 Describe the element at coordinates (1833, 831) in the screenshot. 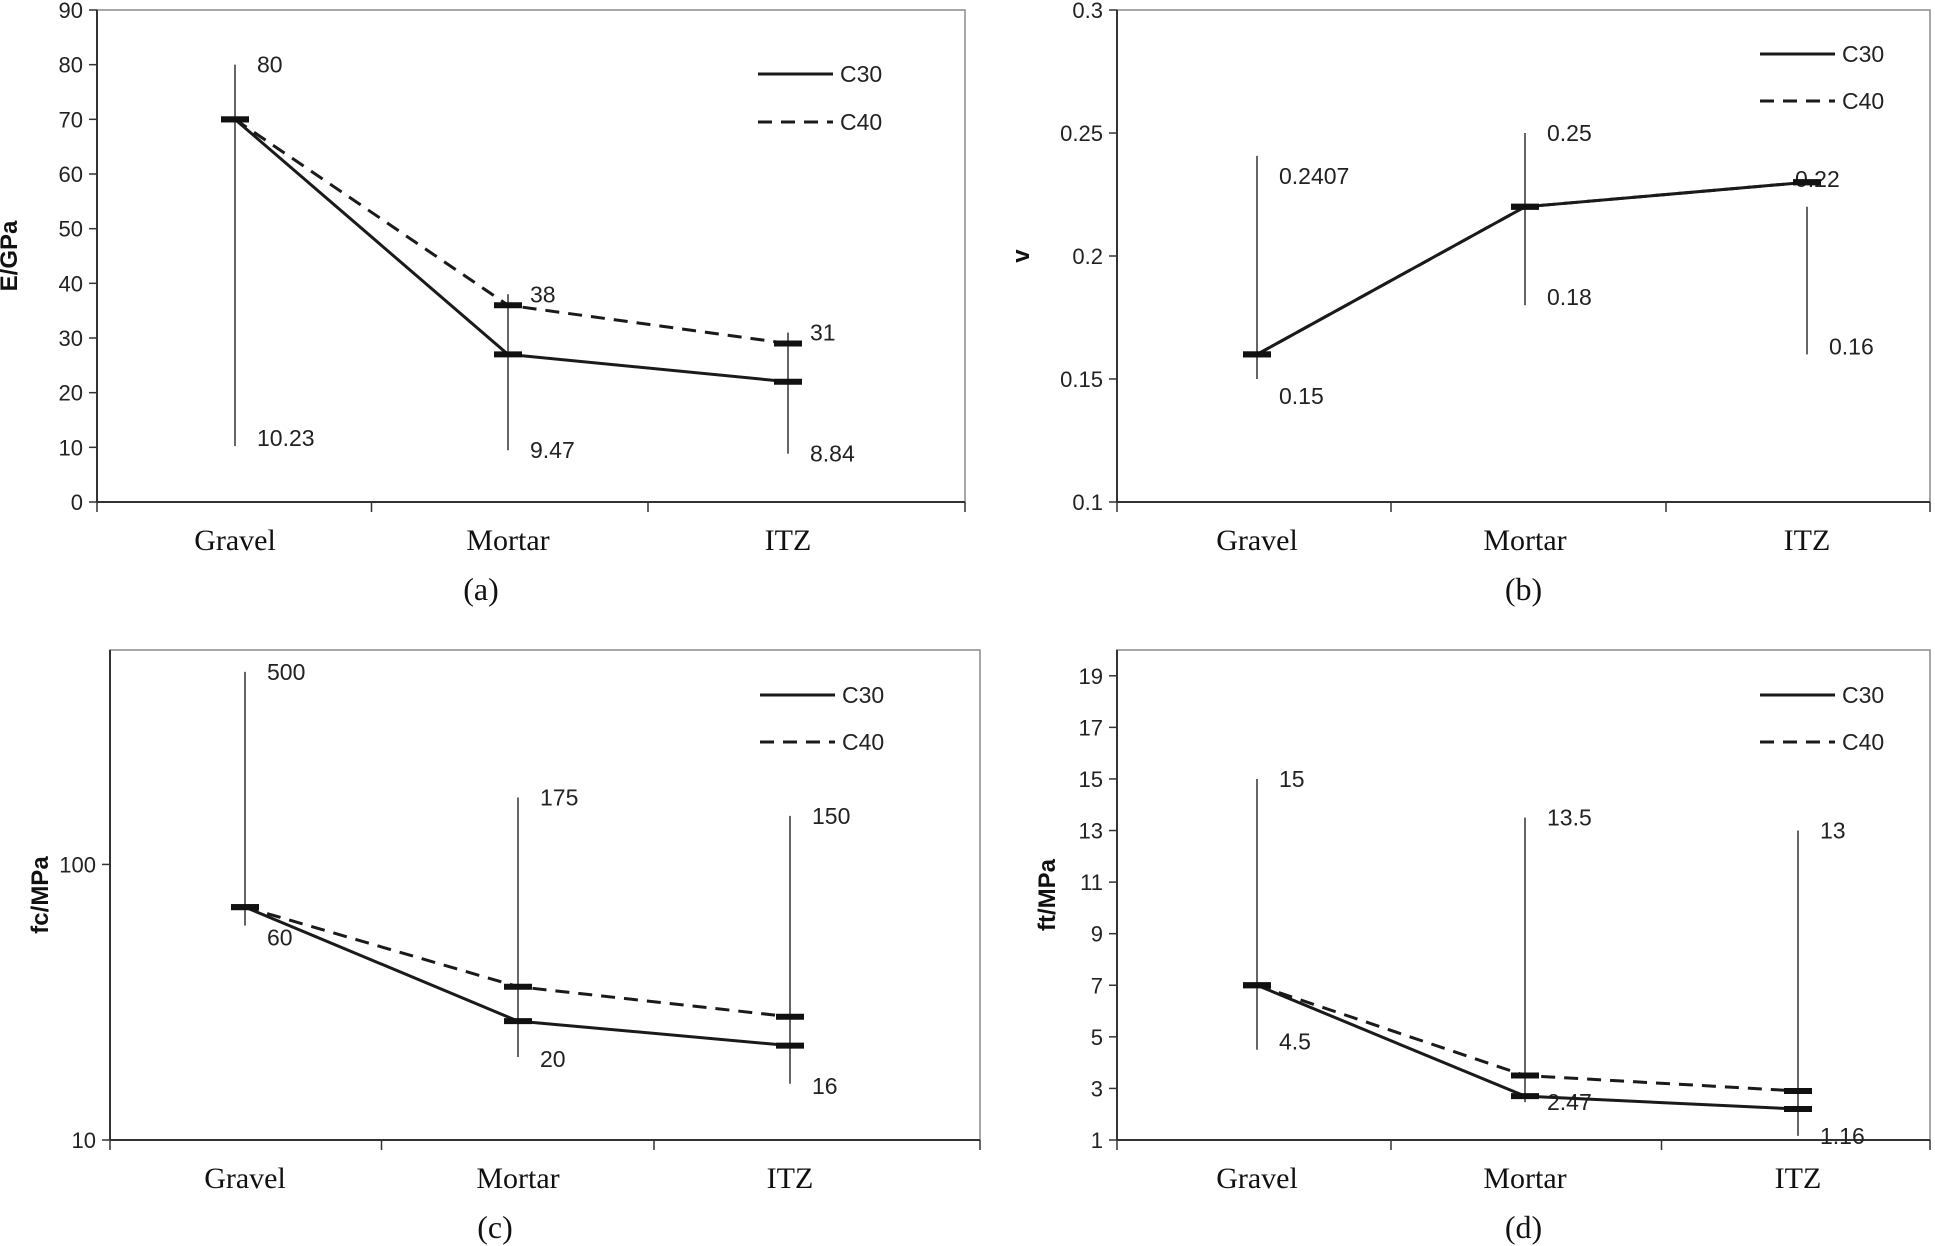

I see `range-high-label: 13` at that location.